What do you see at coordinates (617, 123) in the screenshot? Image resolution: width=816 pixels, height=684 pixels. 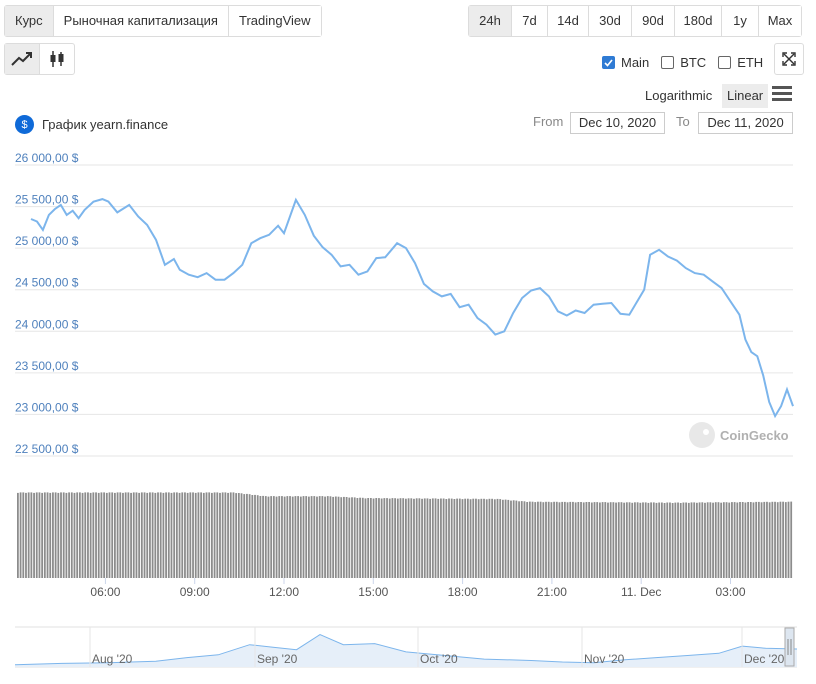 I see `from-date-input: Dec 10, 2020` at bounding box center [617, 123].